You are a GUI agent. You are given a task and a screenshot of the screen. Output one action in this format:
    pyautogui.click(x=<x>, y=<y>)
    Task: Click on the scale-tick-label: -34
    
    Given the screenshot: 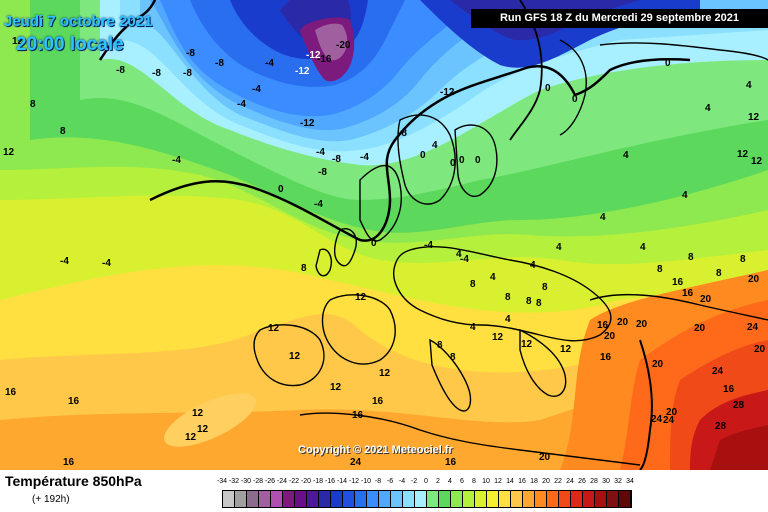 What is the action you would take?
    pyautogui.click(x=222, y=481)
    